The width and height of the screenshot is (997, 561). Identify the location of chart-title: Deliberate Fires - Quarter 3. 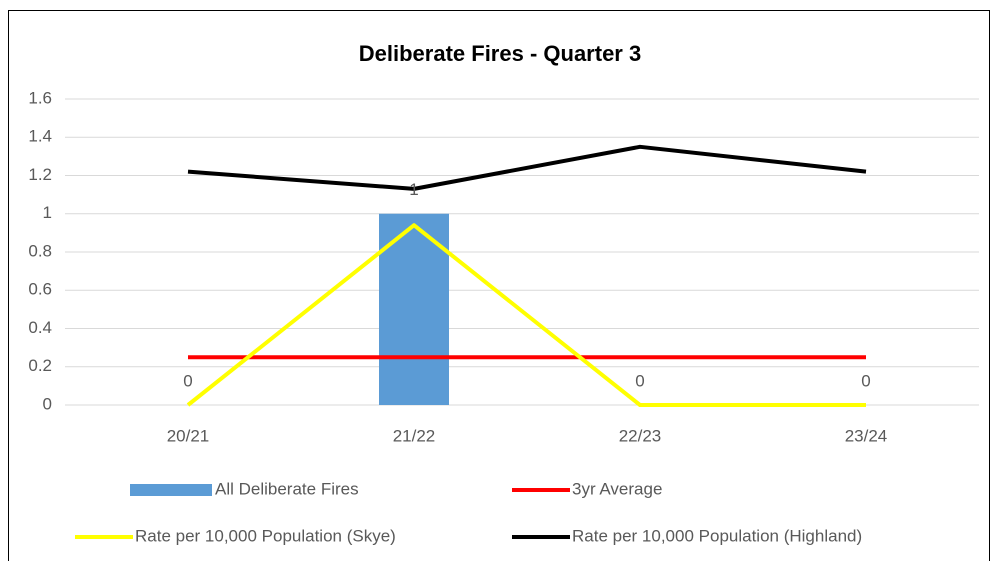
(500, 53).